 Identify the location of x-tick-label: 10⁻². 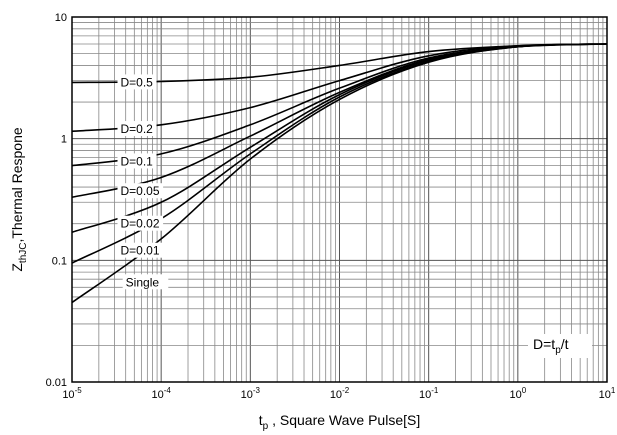
(340, 393).